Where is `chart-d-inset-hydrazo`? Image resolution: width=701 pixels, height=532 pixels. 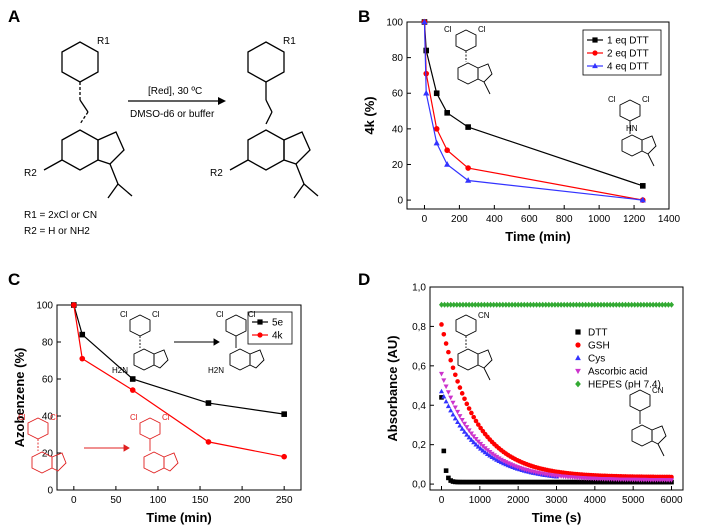
chart-d-inset-hydrazo is located at coordinates (648, 423).